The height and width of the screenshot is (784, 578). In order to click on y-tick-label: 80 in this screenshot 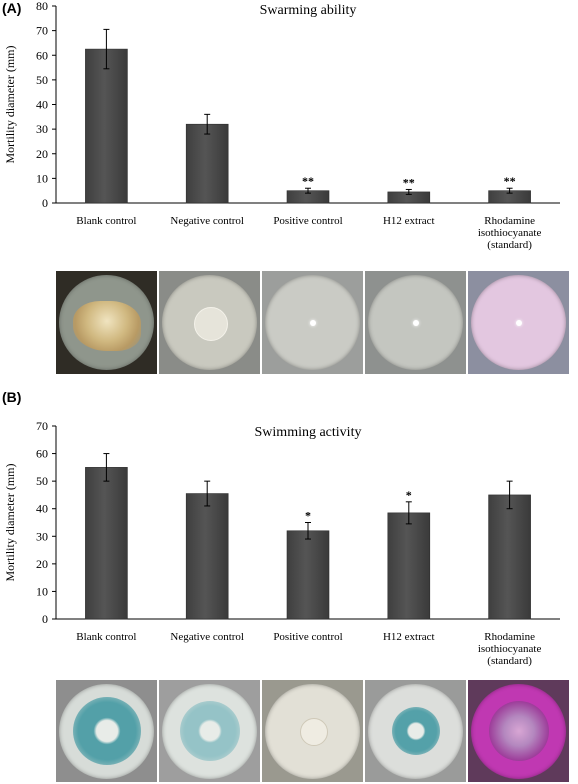, I will do `click(42, 6)`.